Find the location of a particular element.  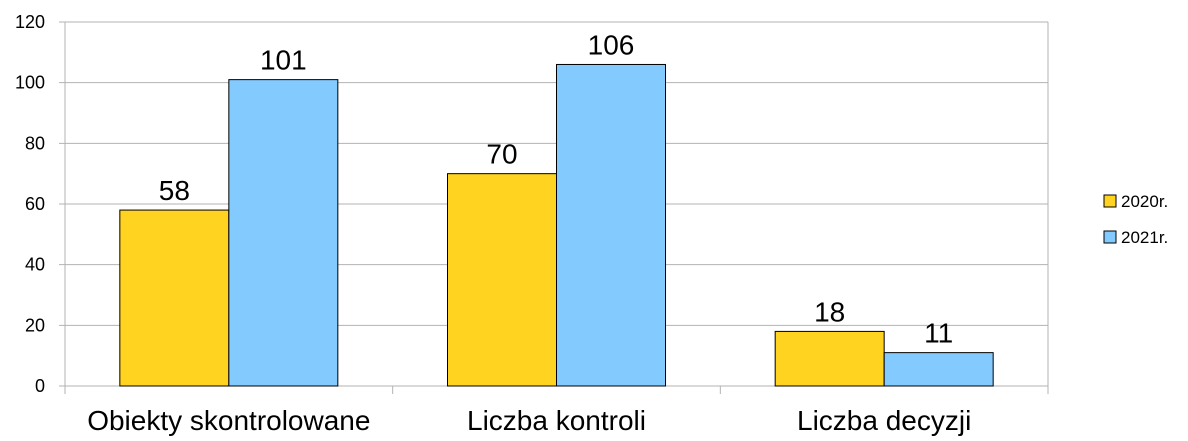

y-tick-label: 0 is located at coordinates (40, 386).